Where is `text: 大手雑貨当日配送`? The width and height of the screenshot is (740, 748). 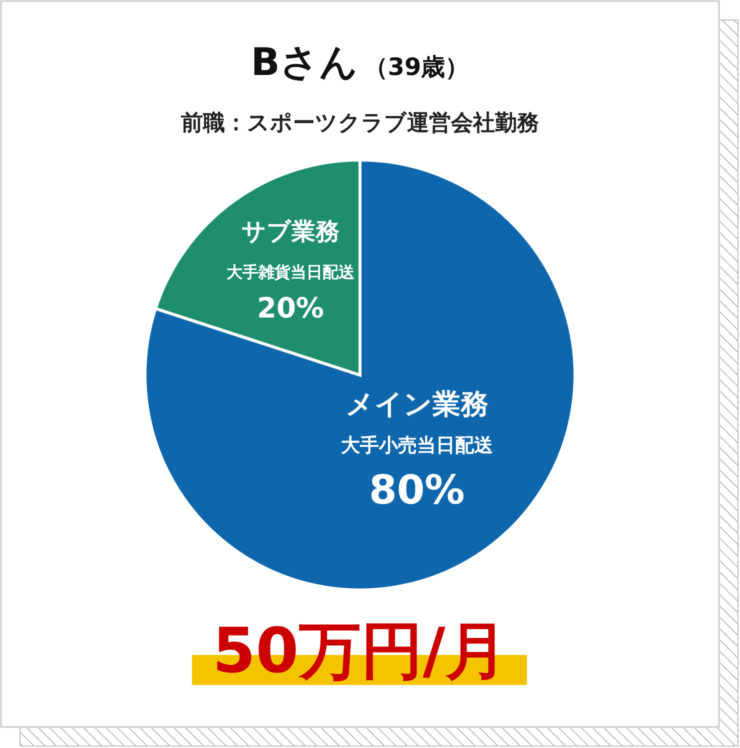 text: 大手雑貨当日配送 is located at coordinates (290, 272).